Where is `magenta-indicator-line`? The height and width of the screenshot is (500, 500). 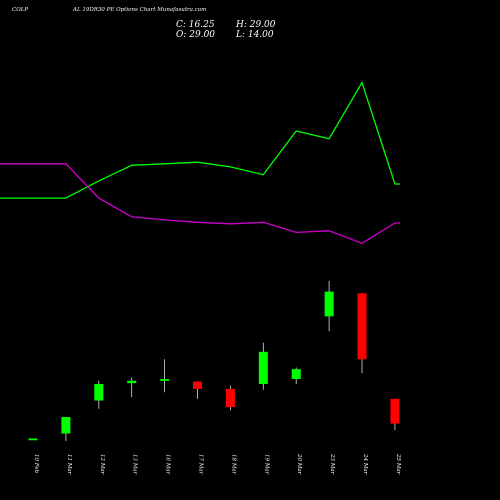
magenta-indicator-line is located at coordinates (200, 204).